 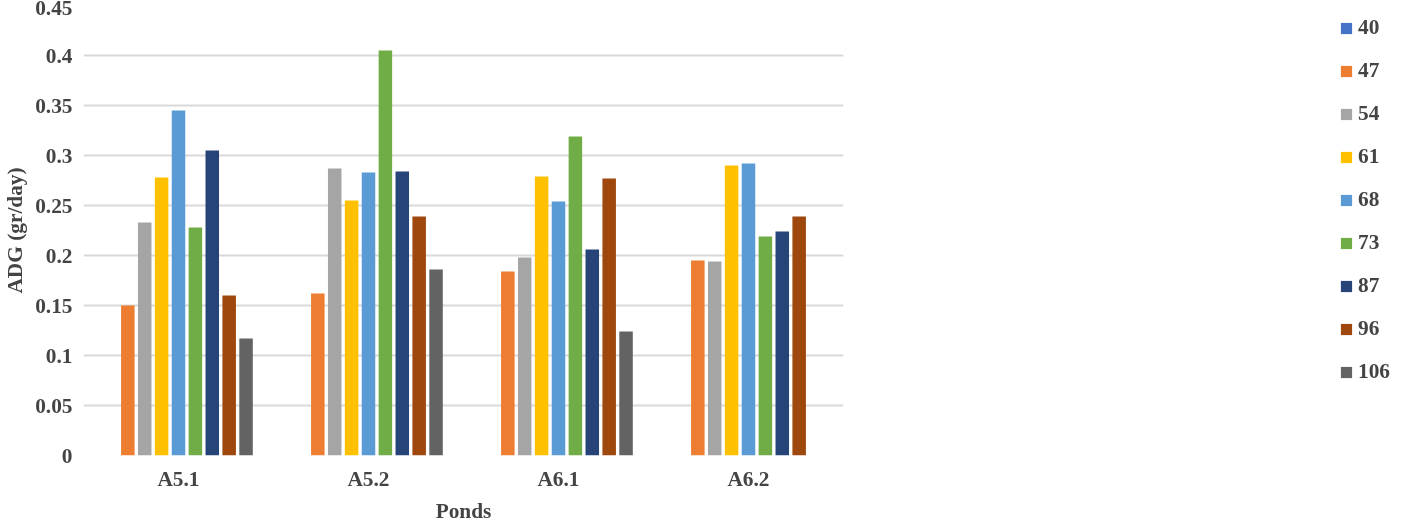 I want to click on legend-label: 73, so click(x=1369, y=242).